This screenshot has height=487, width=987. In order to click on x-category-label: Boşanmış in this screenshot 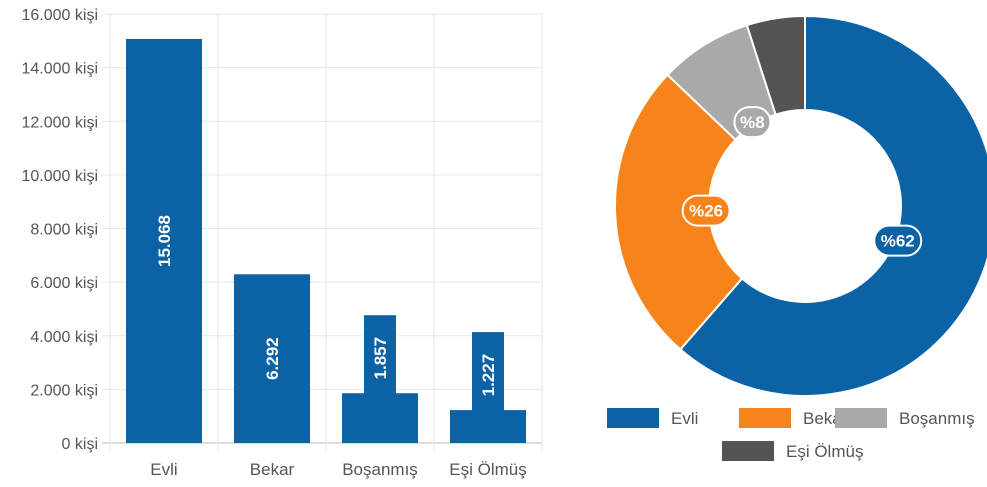, I will do `click(380, 469)`.